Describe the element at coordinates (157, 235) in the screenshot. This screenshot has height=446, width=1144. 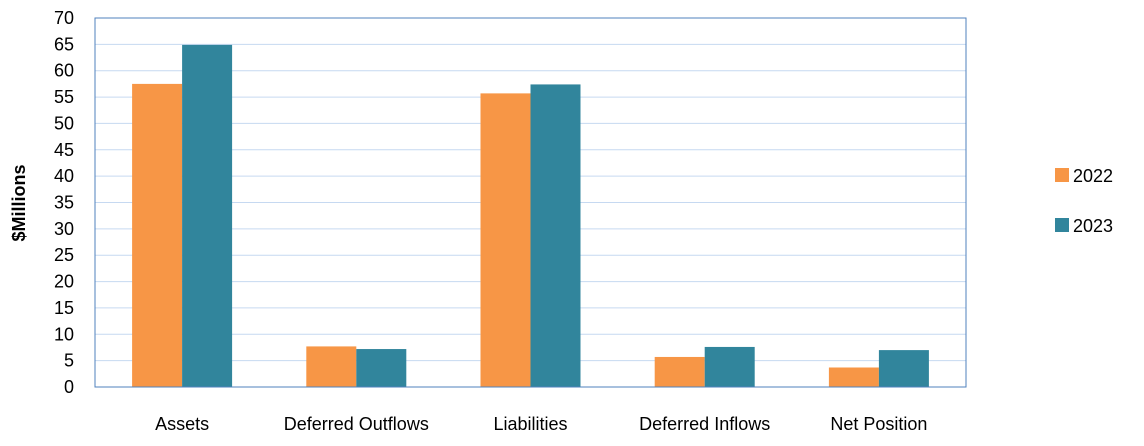
I see `bar-2022-assets` at that location.